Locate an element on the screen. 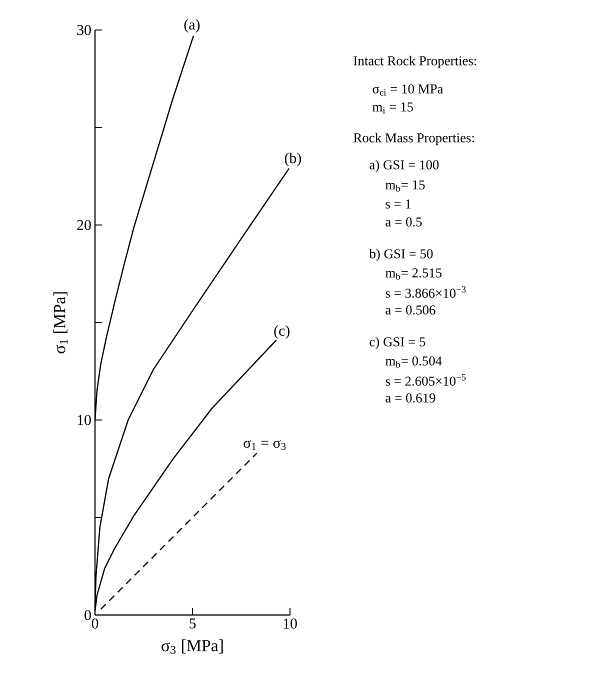 The width and height of the screenshot is (594, 689). text: Rock Mass Properties: is located at coordinates (414, 139).